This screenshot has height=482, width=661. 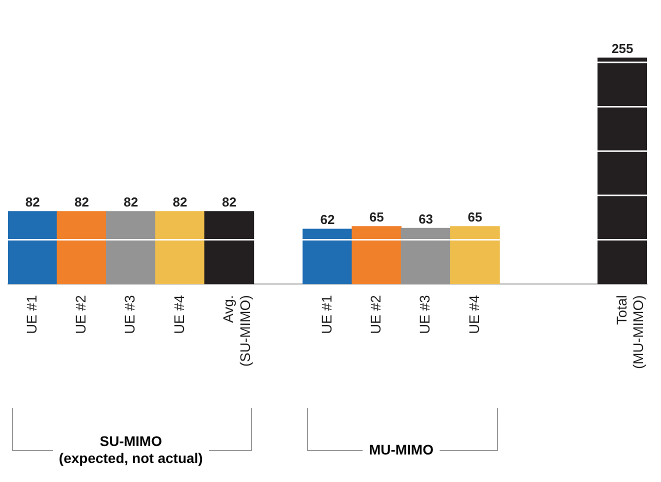 What do you see at coordinates (426, 218) in the screenshot?
I see `data-label: 63` at bounding box center [426, 218].